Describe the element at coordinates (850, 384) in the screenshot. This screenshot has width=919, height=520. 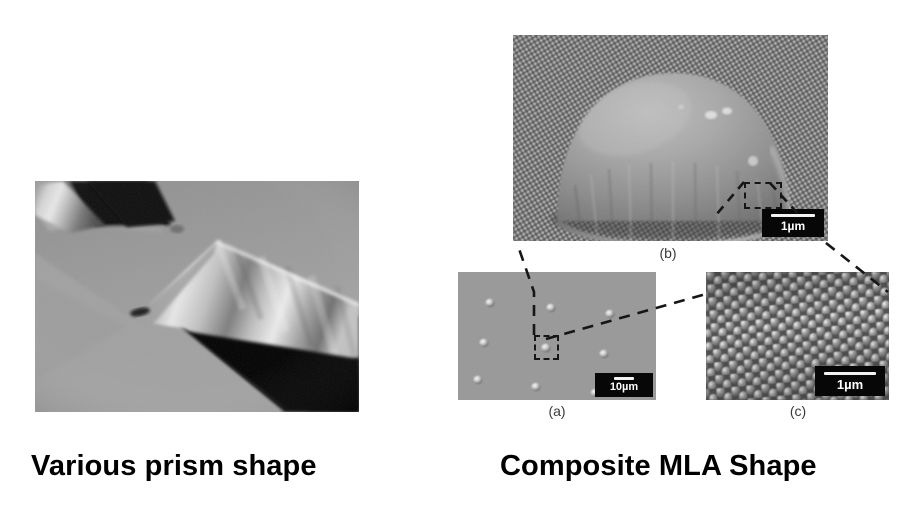
I see `panel-c-scalebar-label: 1µm` at that location.